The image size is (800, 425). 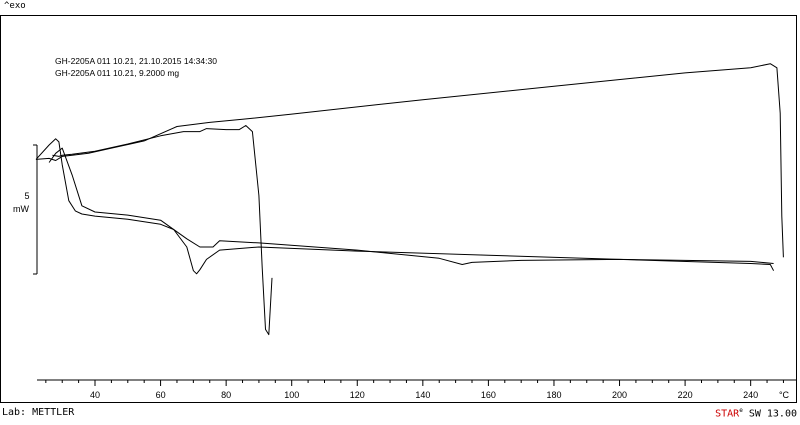 I want to click on x-tick-label: 160, so click(x=488, y=395).